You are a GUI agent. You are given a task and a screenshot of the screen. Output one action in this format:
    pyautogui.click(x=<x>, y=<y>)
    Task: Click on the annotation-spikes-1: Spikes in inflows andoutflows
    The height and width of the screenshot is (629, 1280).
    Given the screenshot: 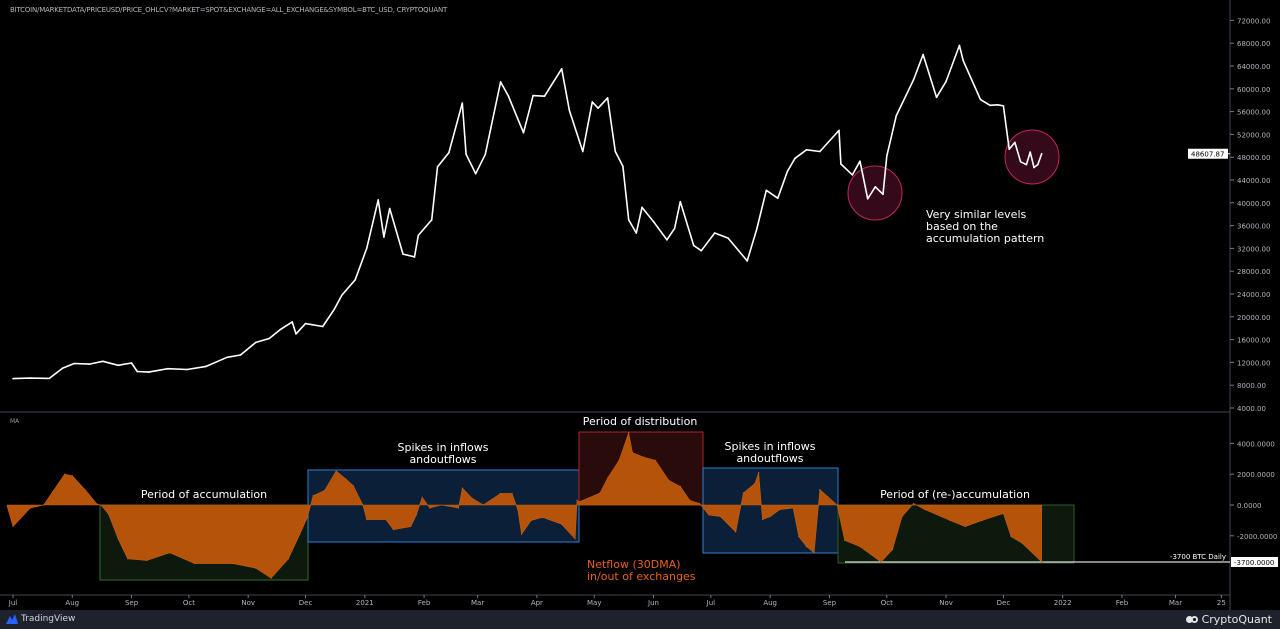 What is the action you would take?
    pyautogui.click(x=443, y=454)
    